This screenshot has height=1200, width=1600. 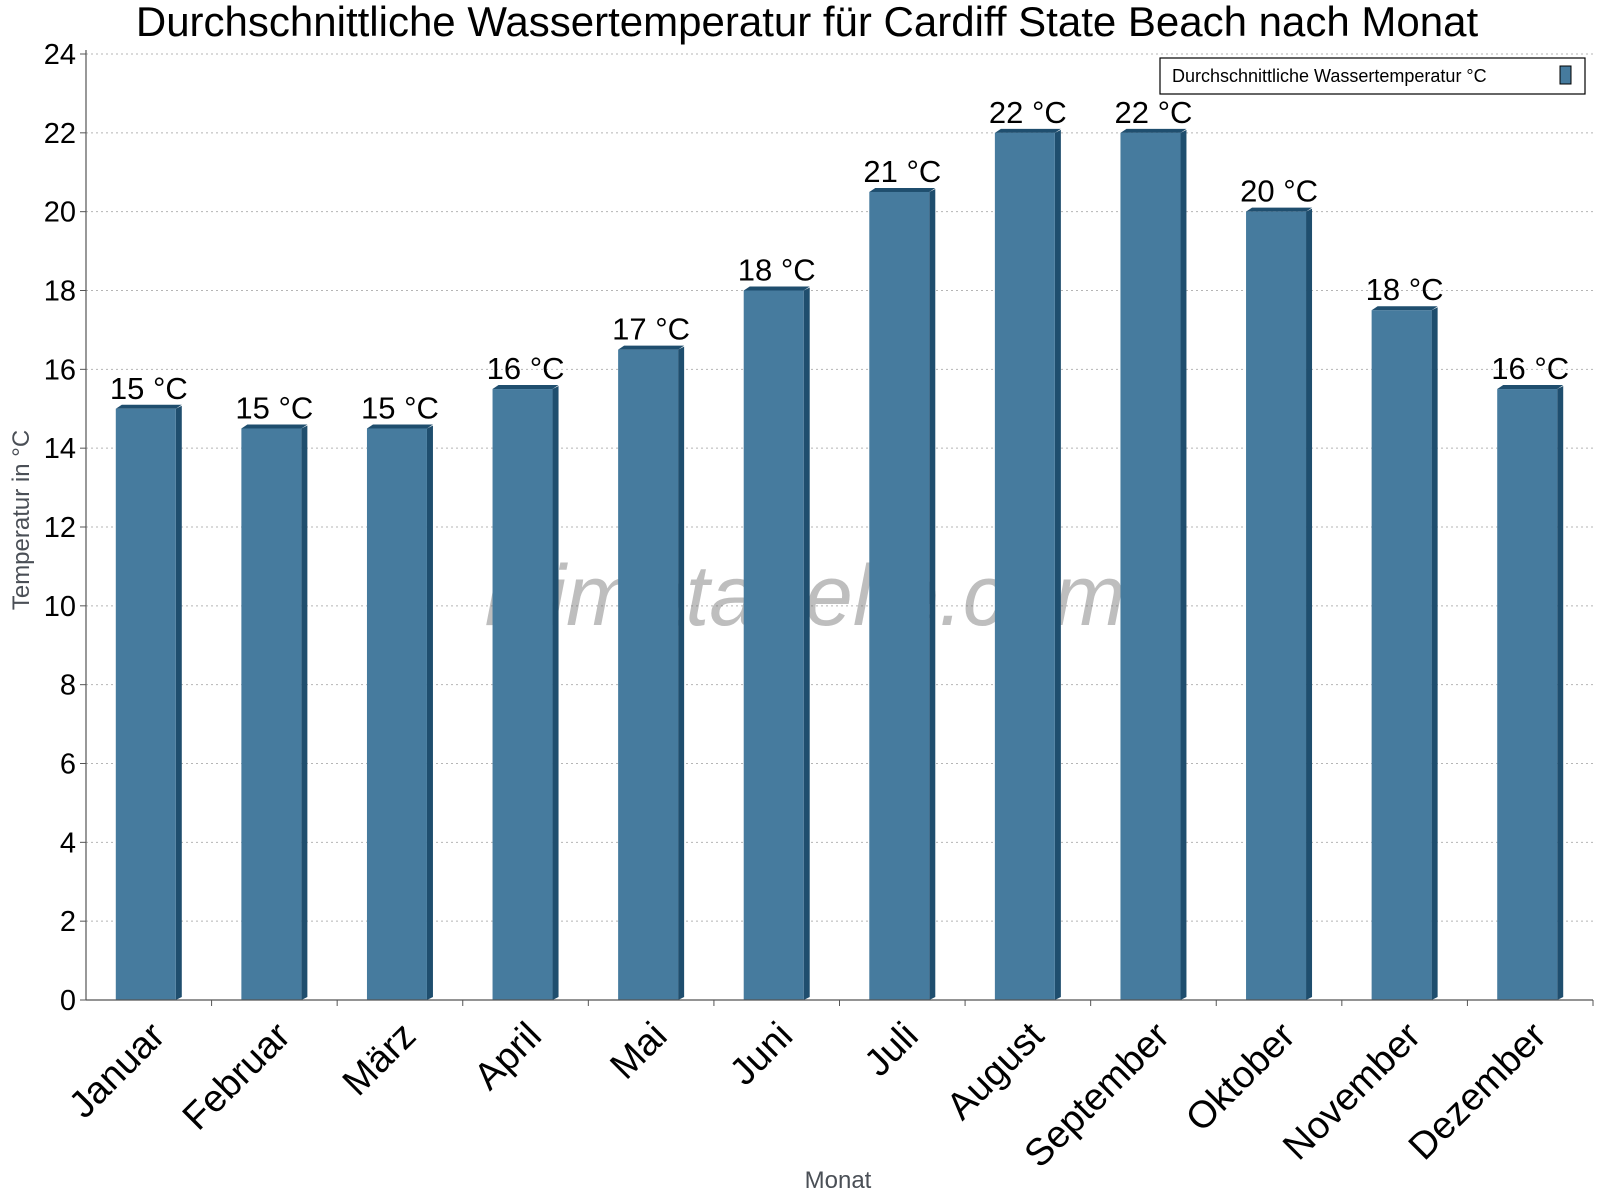 I want to click on x-tick-label: Mai, so click(x=638, y=1051).